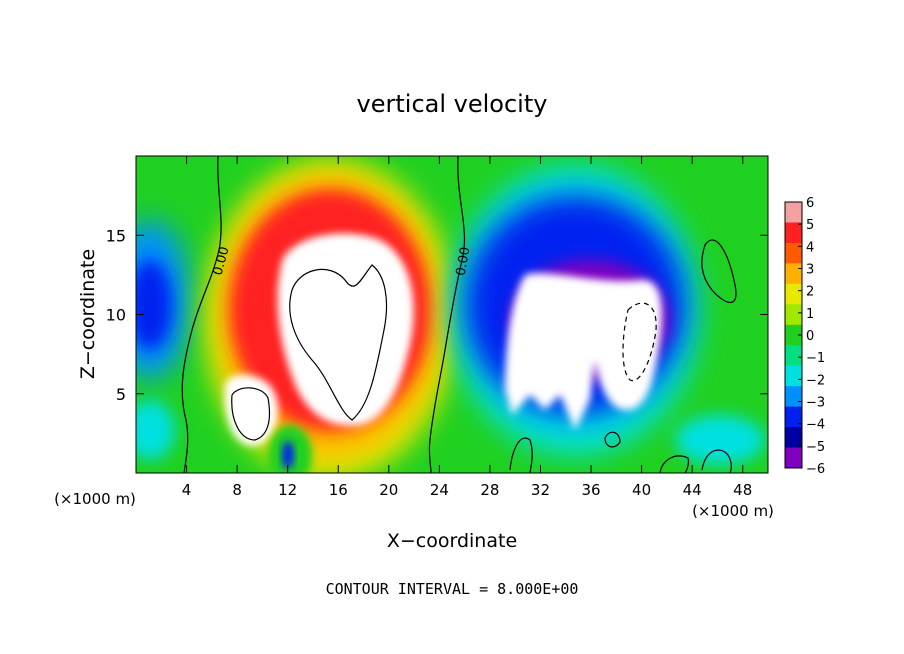 The width and height of the screenshot is (904, 654). What do you see at coordinates (815, 403) in the screenshot?
I see `colorbar-tick-label: −3` at bounding box center [815, 403].